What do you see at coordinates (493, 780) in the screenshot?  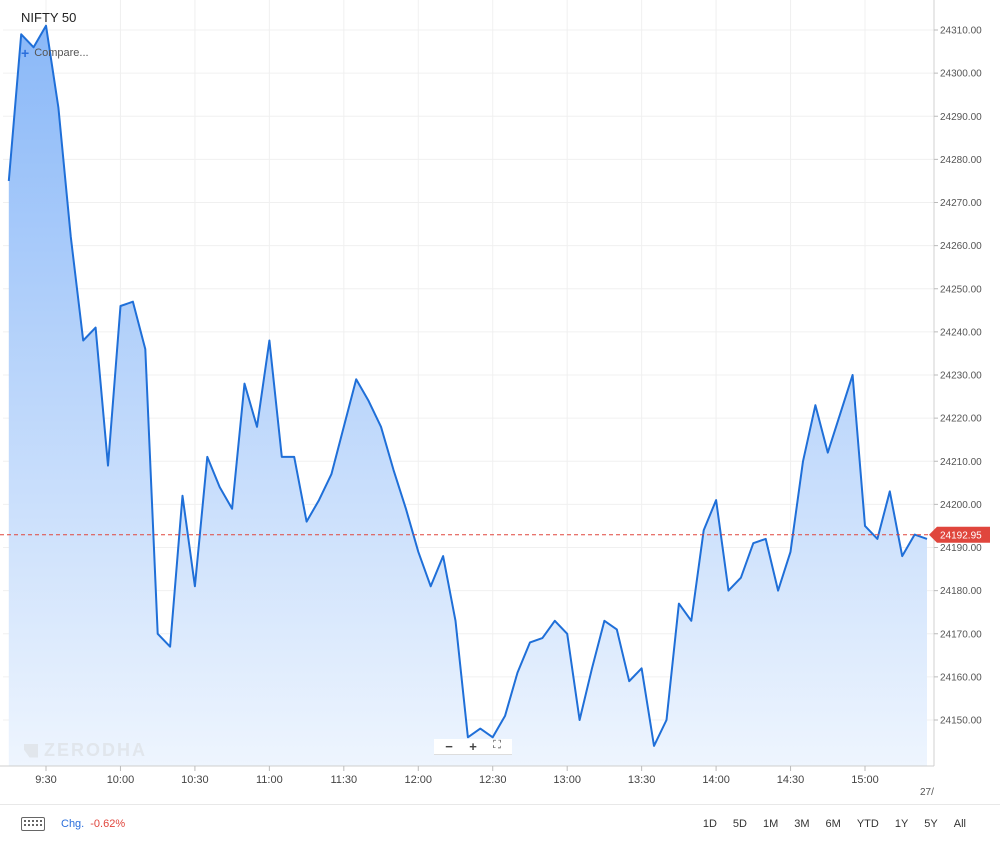 I see `x-tick-label: 12:30` at bounding box center [493, 780].